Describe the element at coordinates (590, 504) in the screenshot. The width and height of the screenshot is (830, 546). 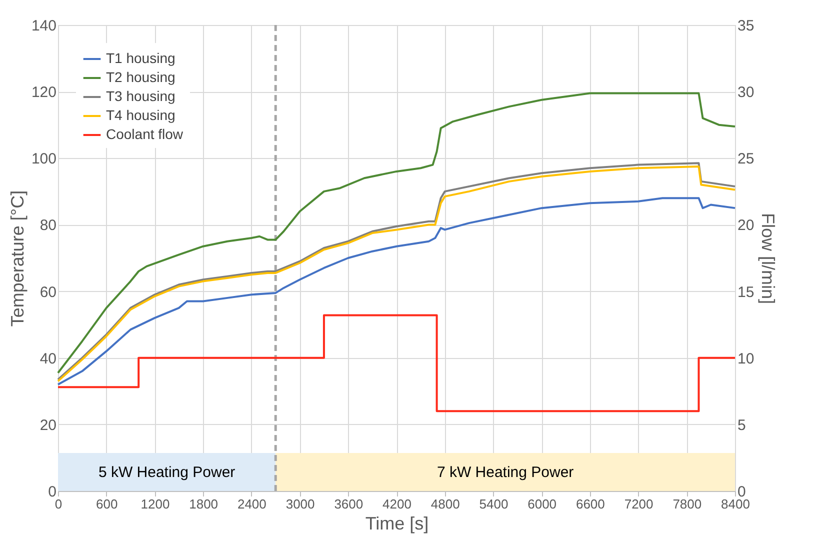
I see `x-tick-label: 6600` at that location.